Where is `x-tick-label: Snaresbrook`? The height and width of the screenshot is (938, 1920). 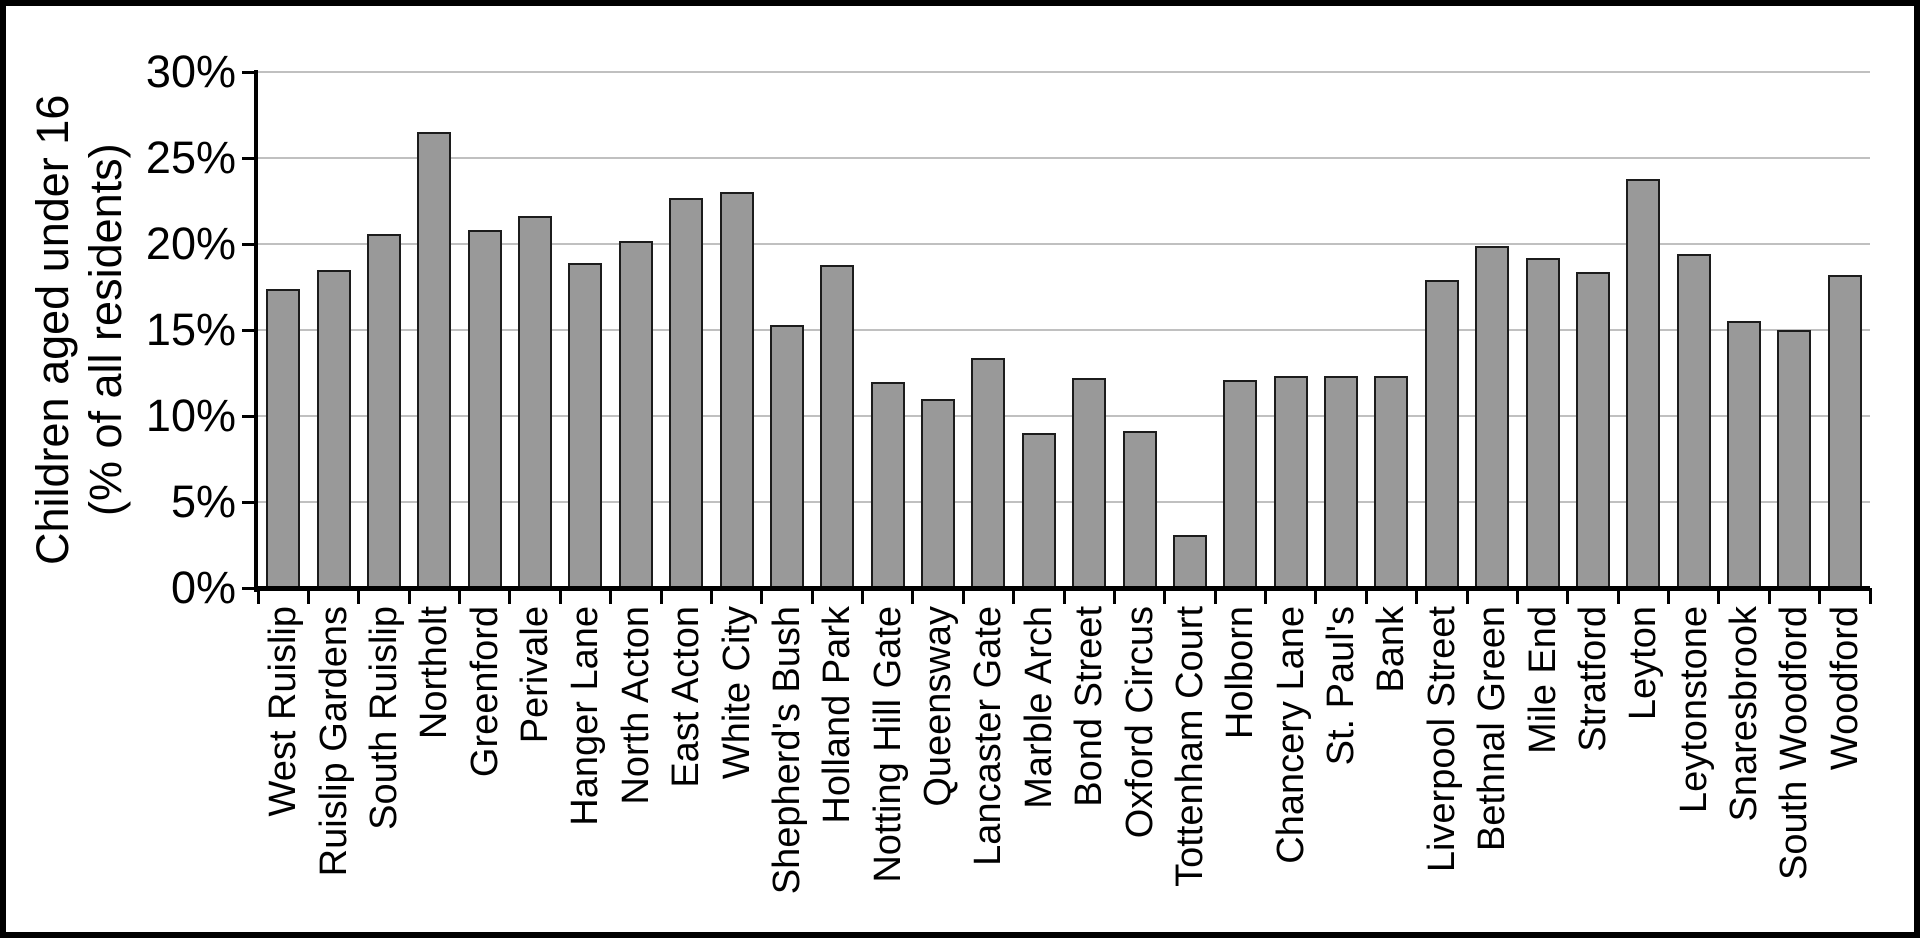
x-tick-label: Snaresbrook is located at coordinates (1744, 771).